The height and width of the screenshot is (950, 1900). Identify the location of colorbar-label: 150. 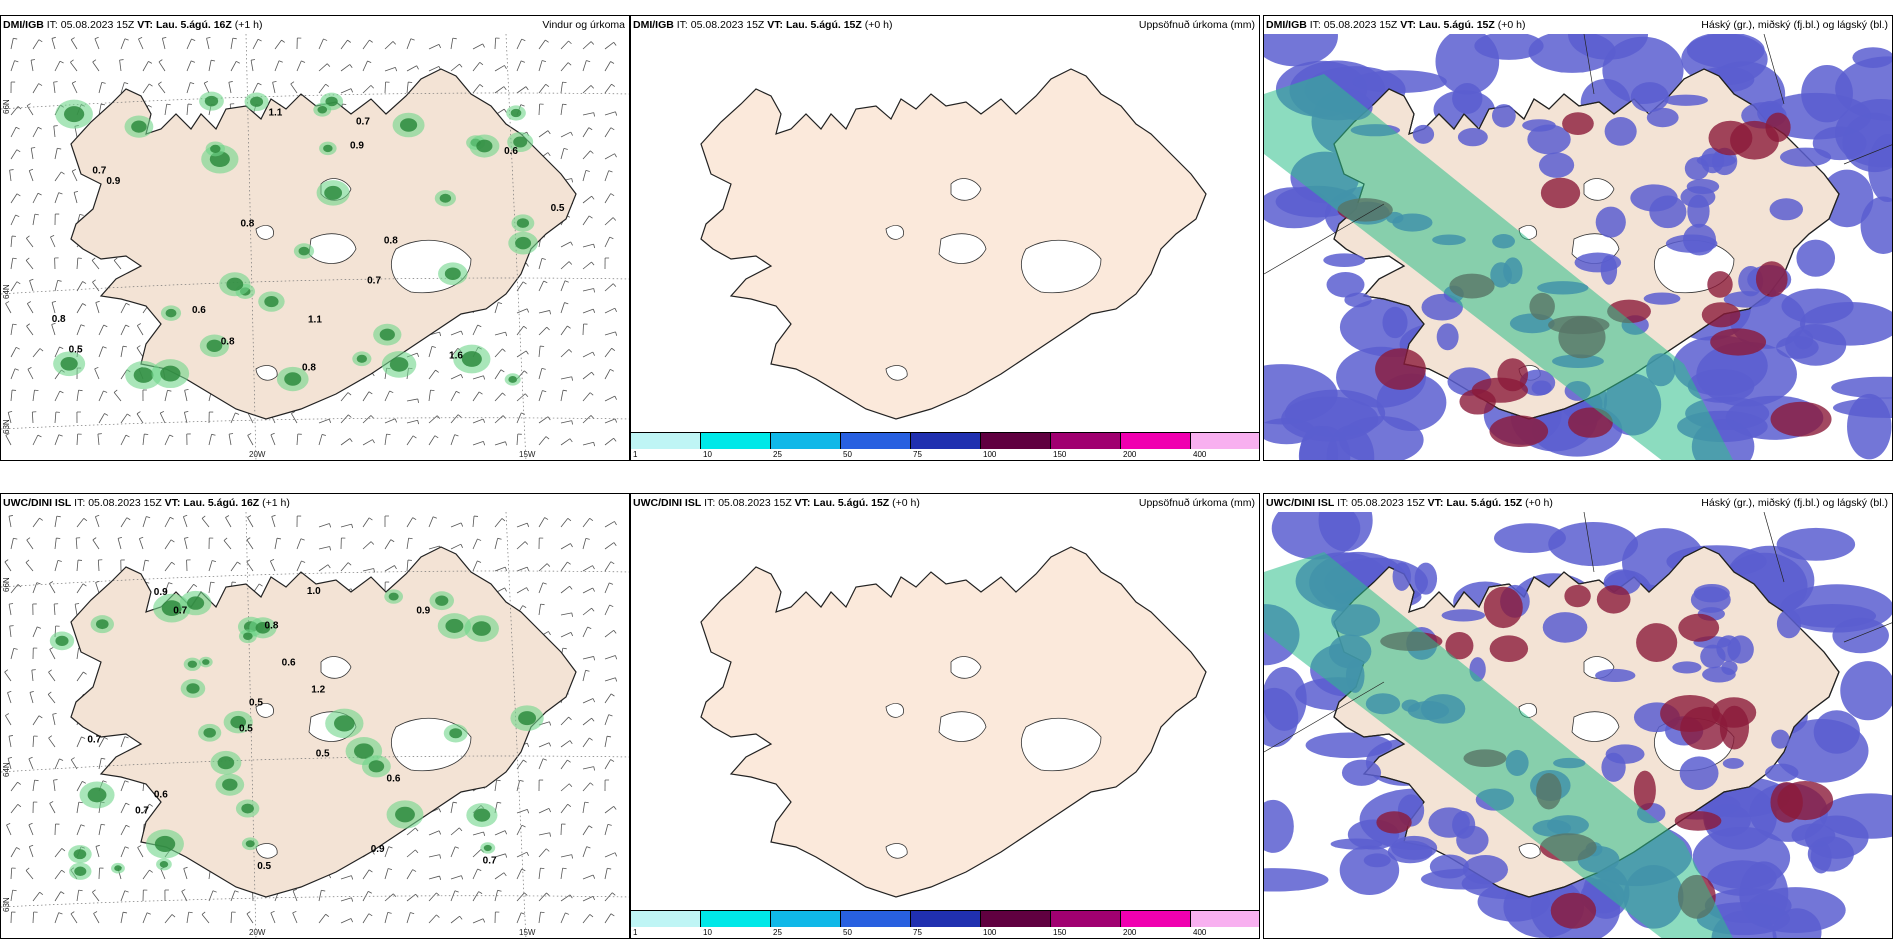
(1060, 454).